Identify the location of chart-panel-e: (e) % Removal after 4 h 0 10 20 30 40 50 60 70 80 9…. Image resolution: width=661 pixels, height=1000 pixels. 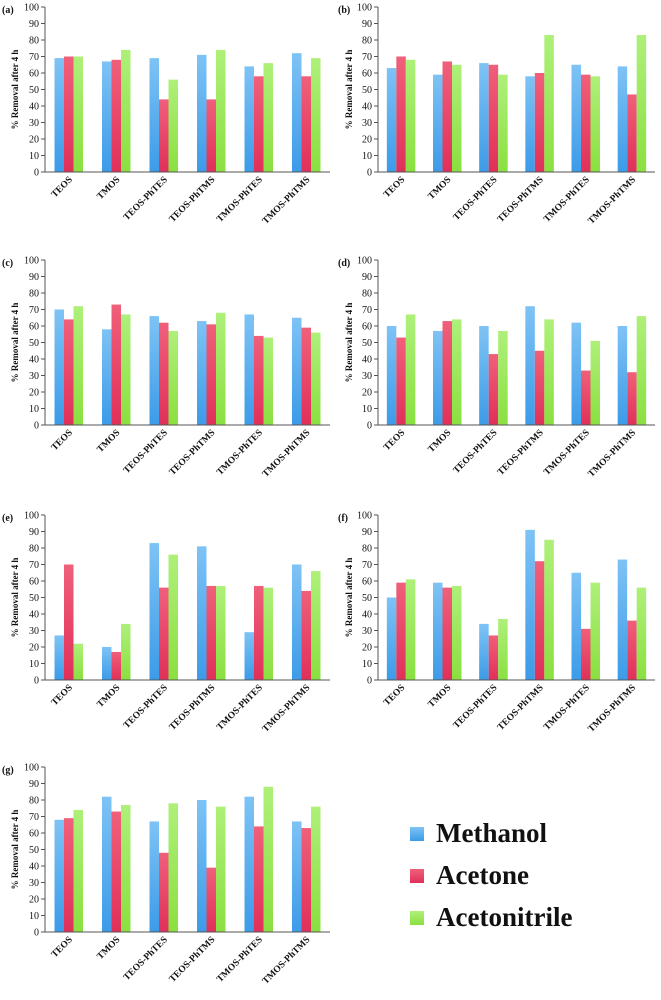
(166, 623).